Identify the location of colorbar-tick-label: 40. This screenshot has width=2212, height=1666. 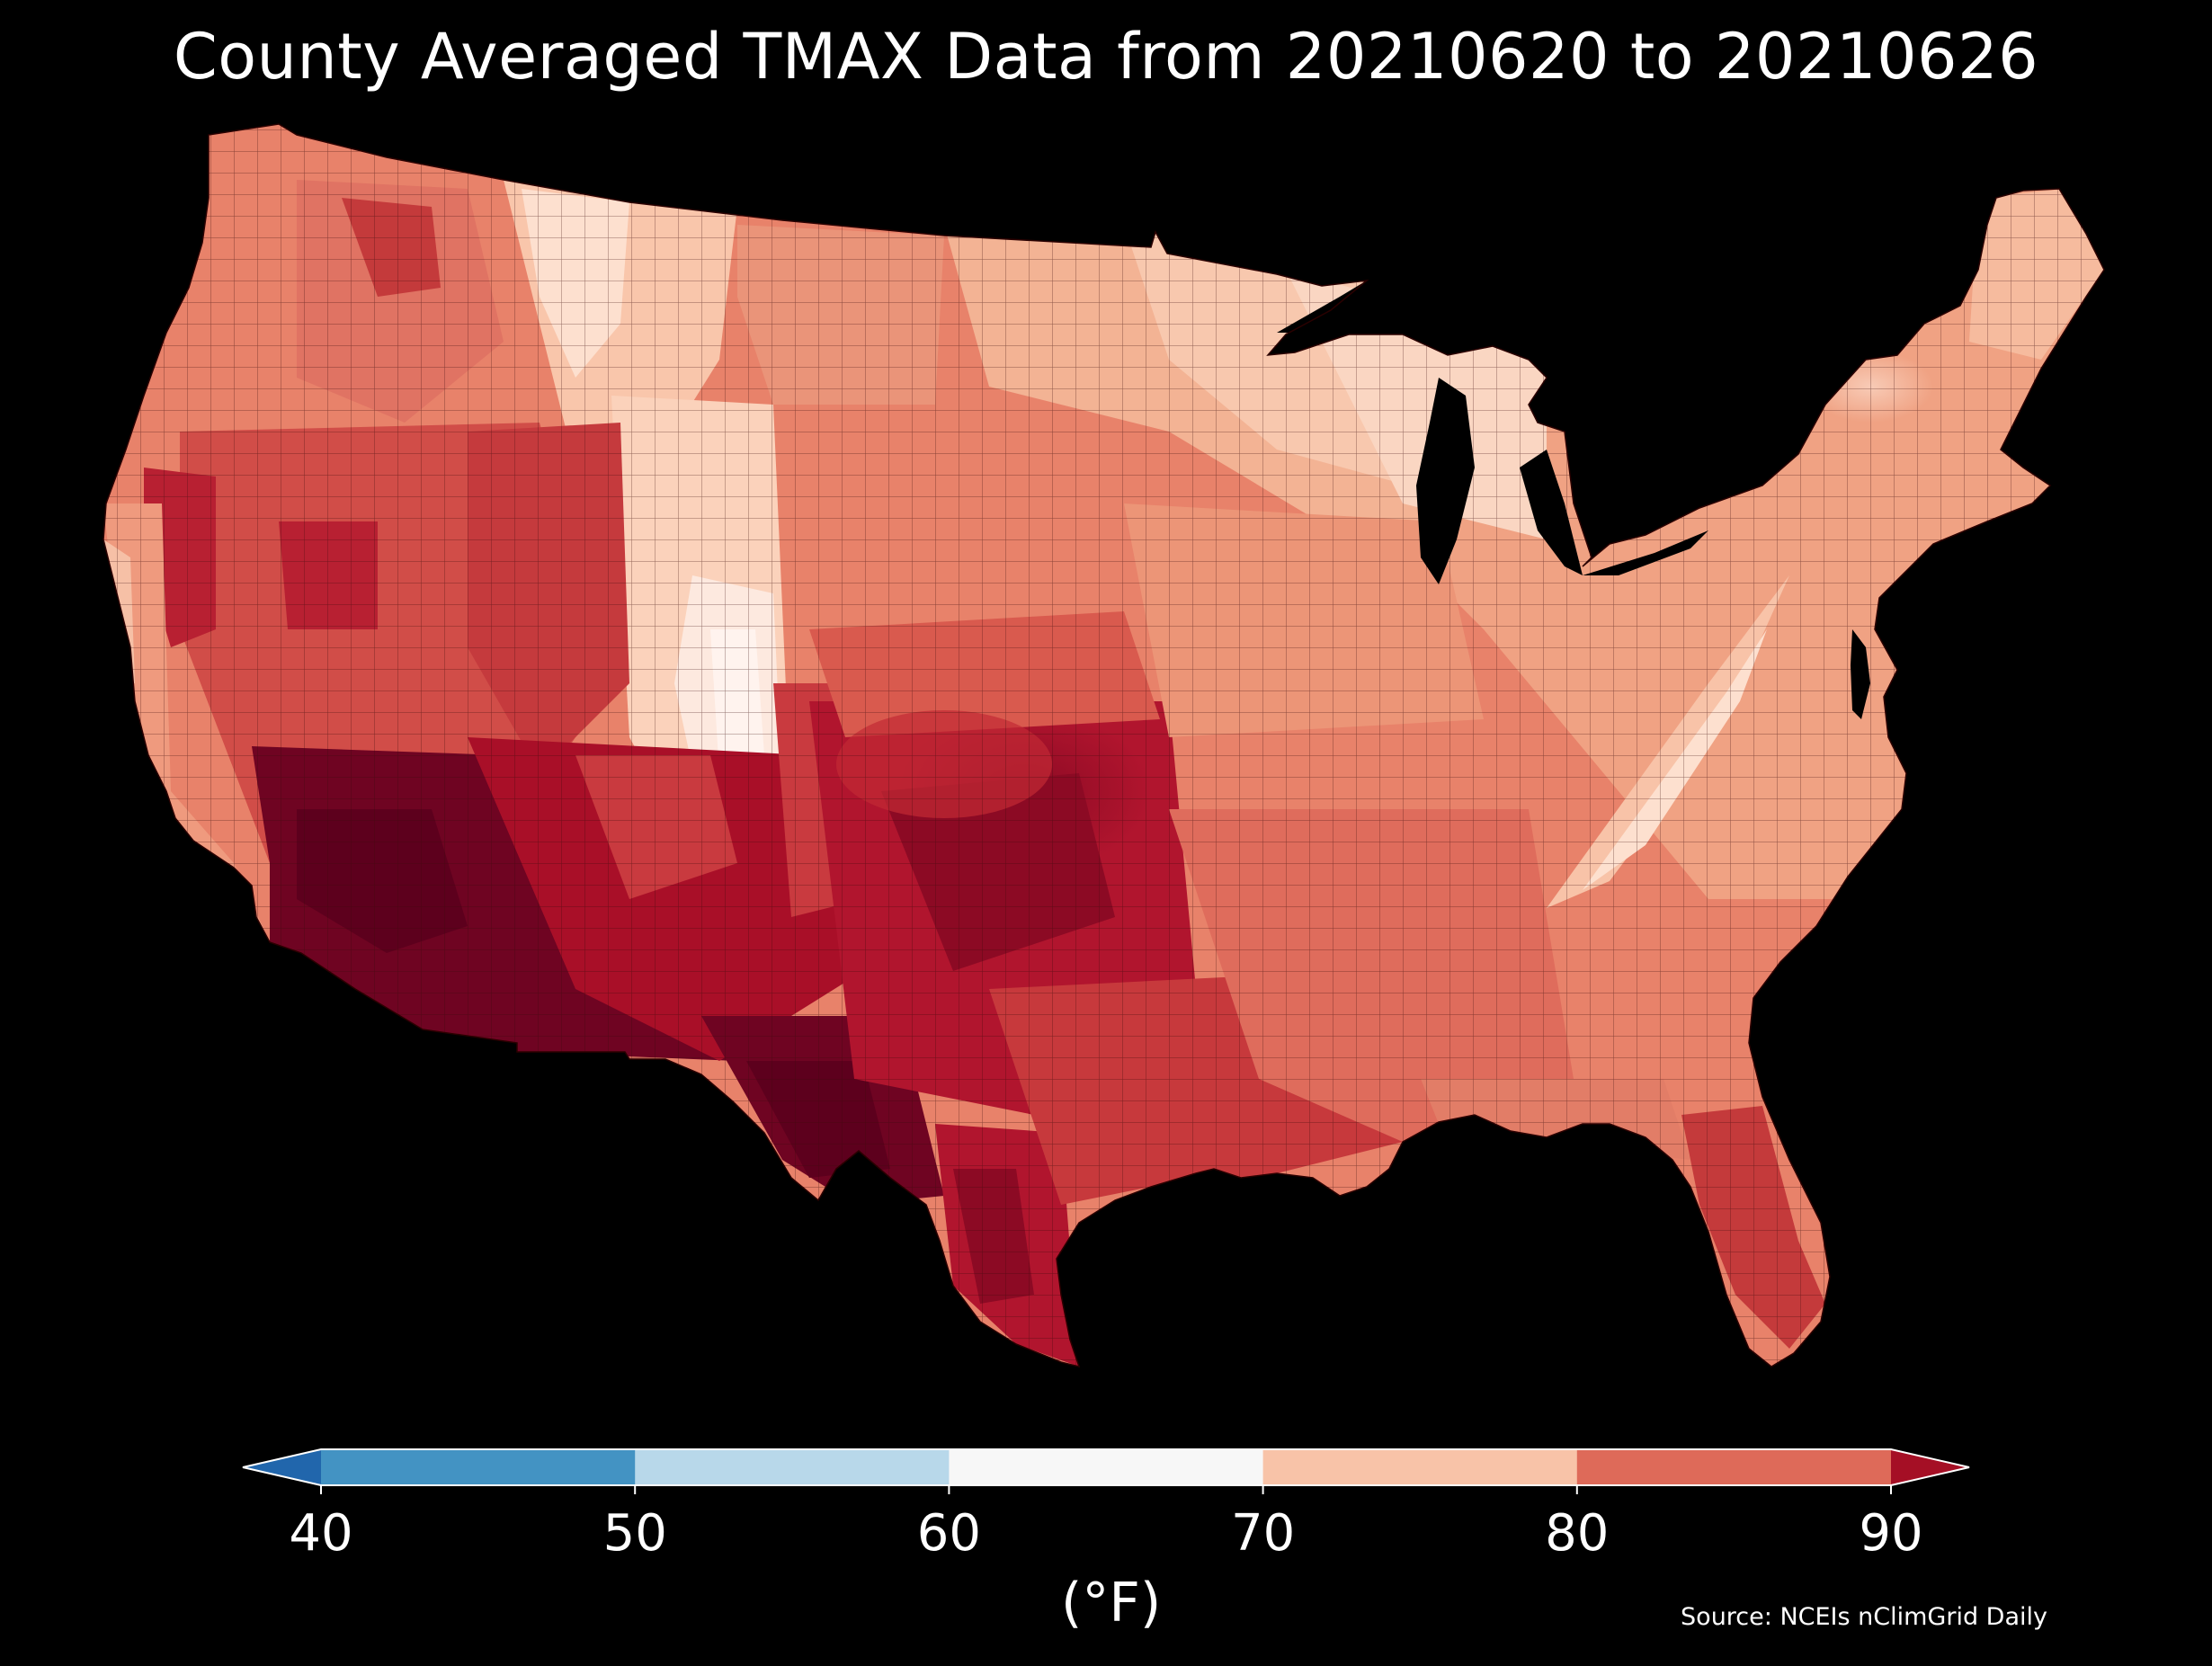
(320, 1533).